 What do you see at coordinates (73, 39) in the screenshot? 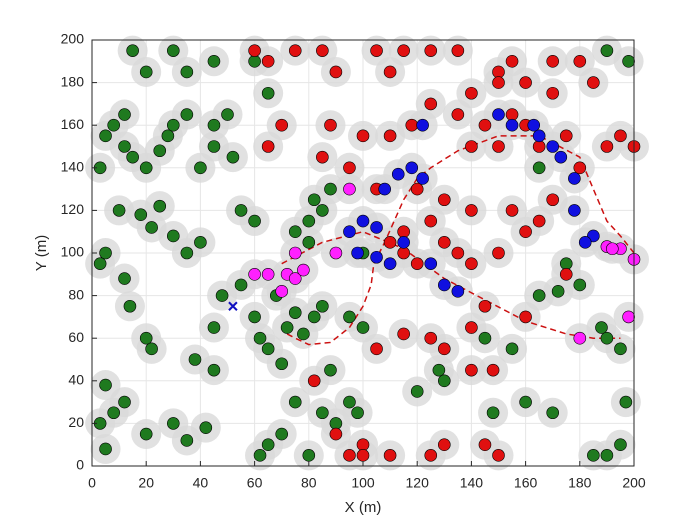
I see `y-tick-label: 200` at bounding box center [73, 39].